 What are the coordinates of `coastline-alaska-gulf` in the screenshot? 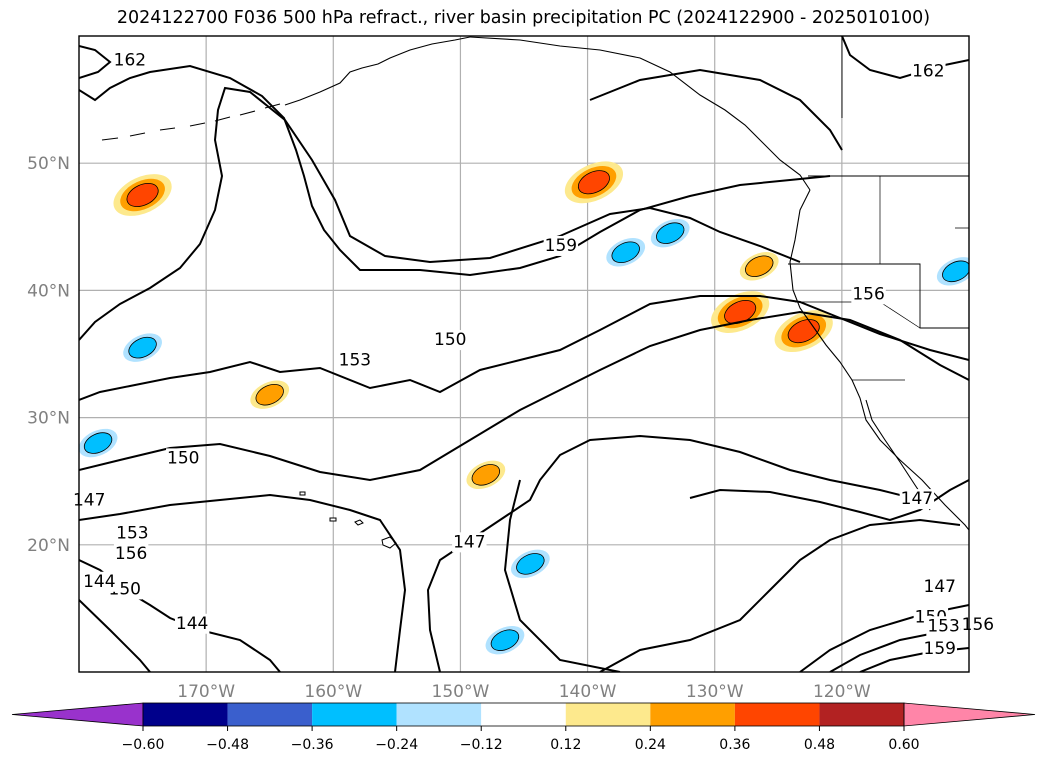 It's located at (640, 113).